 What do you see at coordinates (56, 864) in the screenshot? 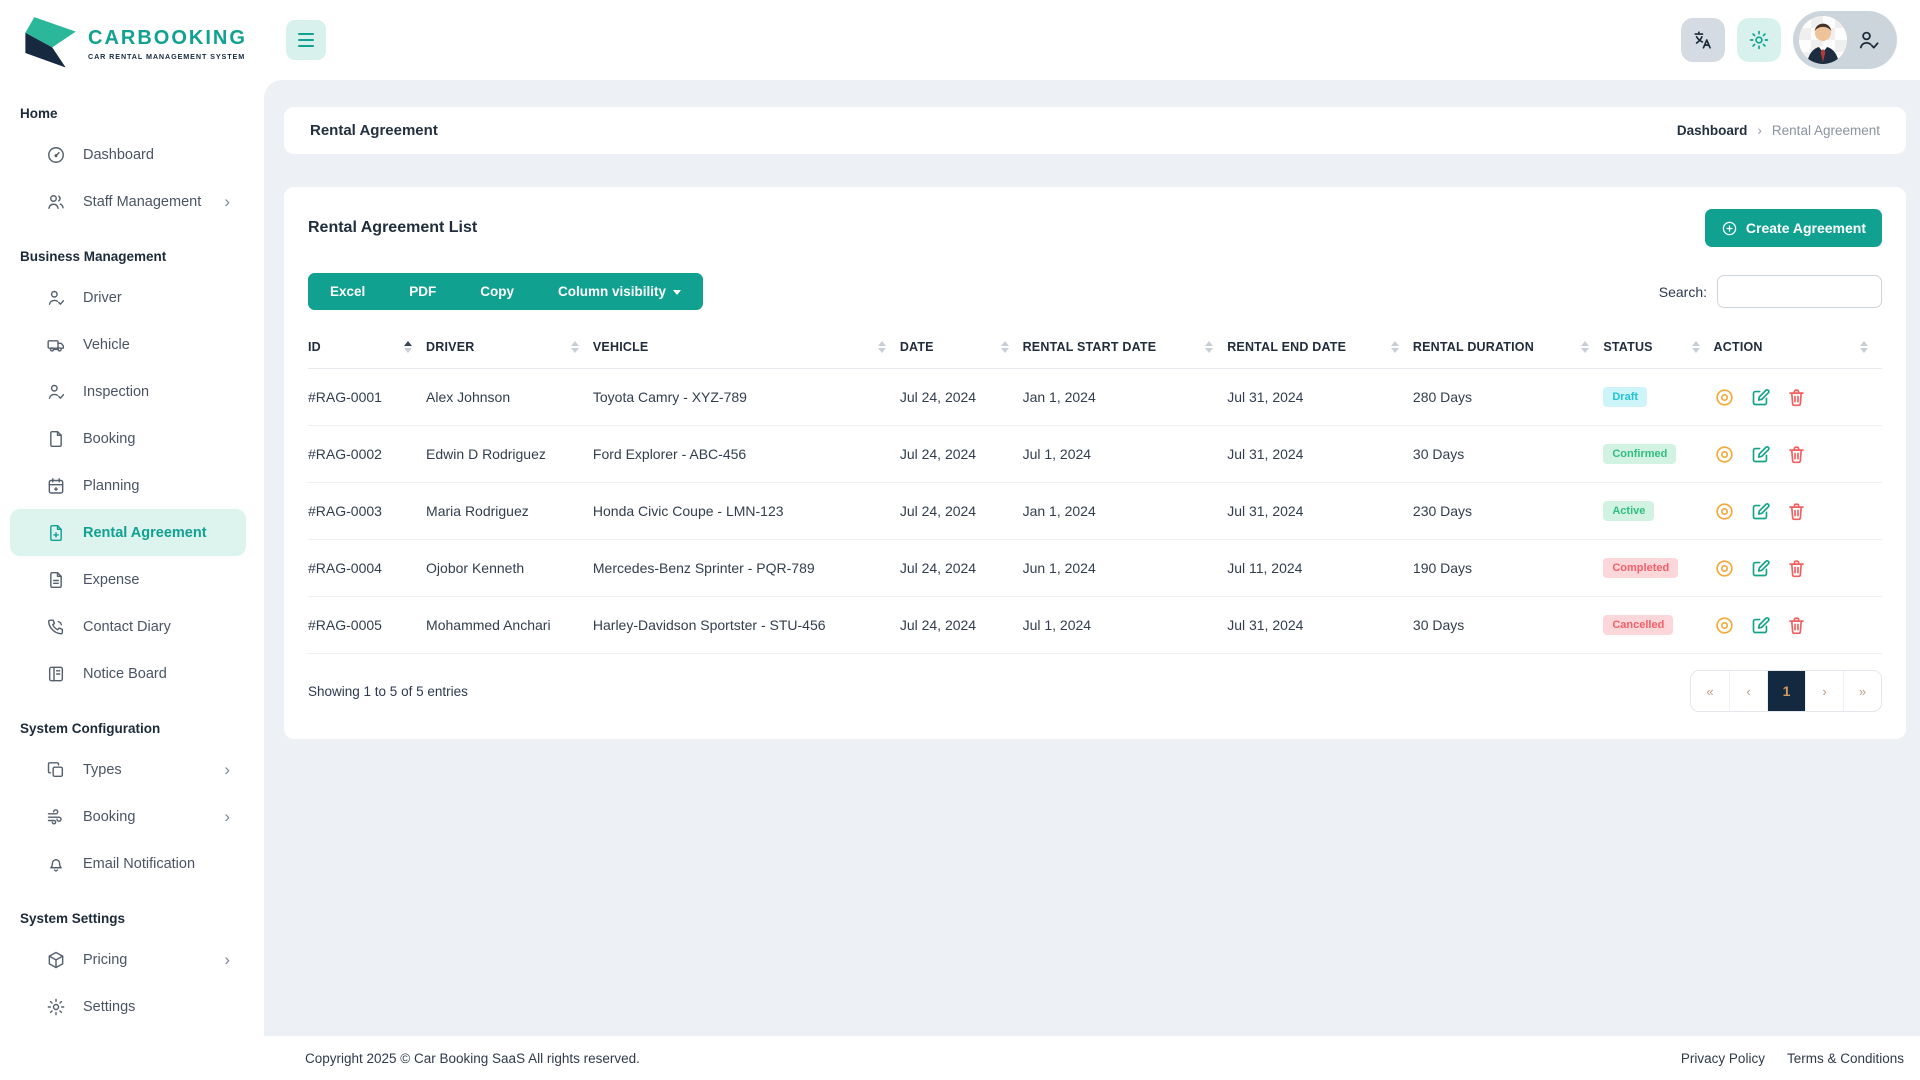
I see `bell-icon` at bounding box center [56, 864].